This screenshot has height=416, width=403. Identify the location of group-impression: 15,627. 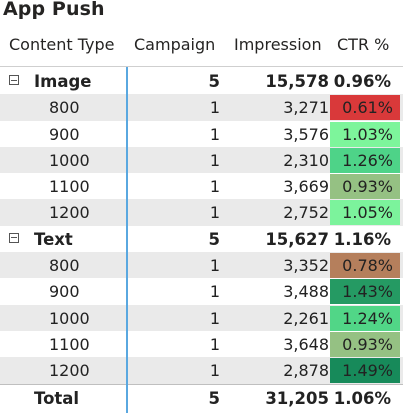
(297, 239).